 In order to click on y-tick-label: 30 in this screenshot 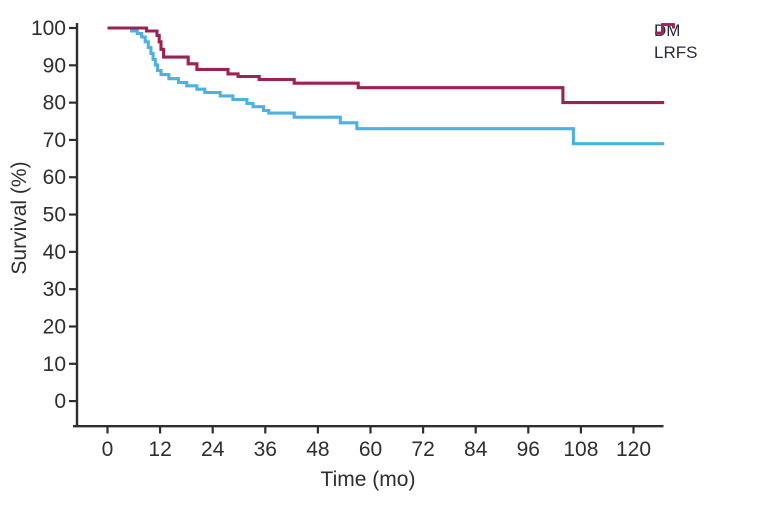, I will do `click(54, 289)`.